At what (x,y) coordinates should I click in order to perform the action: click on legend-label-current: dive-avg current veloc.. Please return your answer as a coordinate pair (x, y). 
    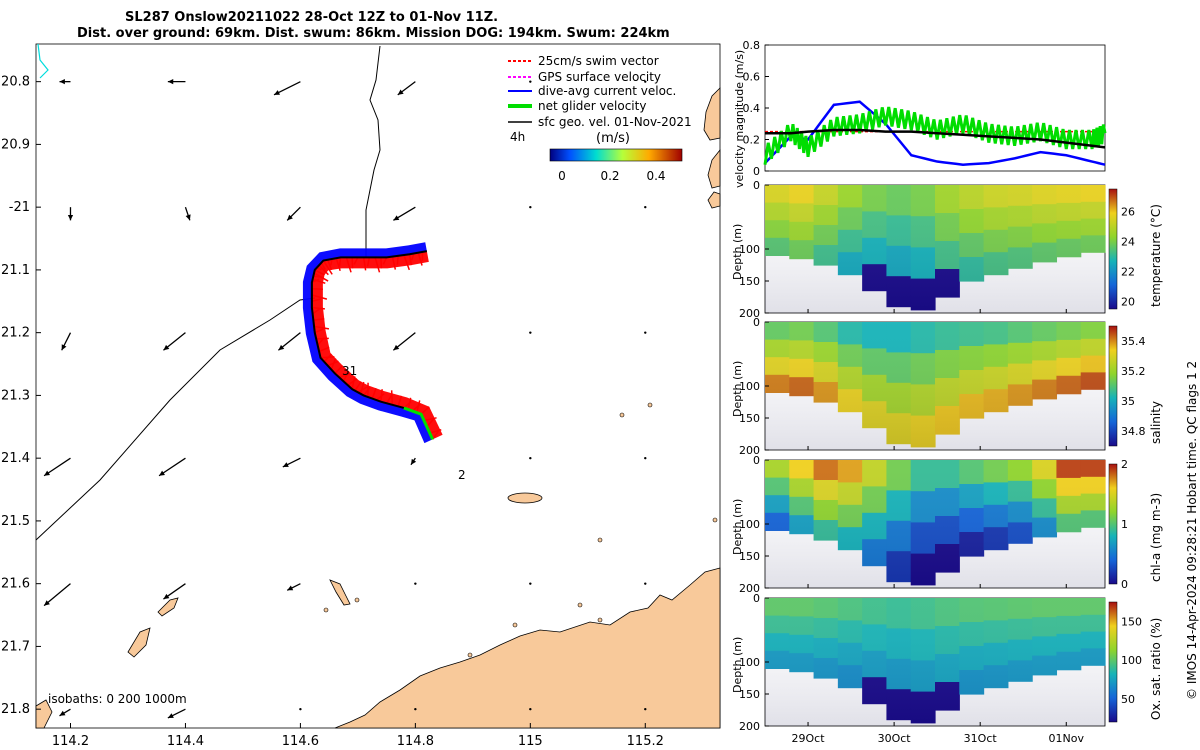
    Looking at the image, I should click on (607, 91).